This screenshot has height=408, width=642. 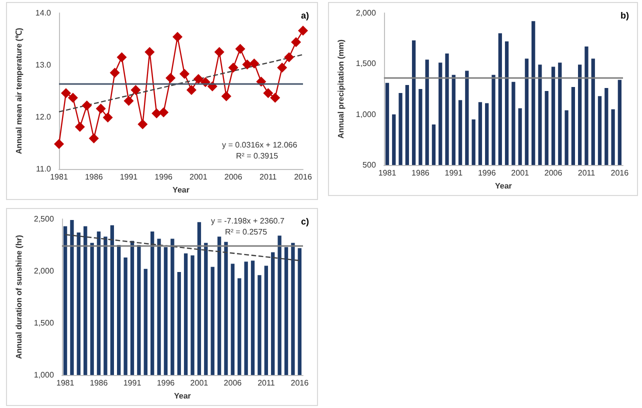 I want to click on annotation: R² = 0.3915, so click(x=257, y=156).